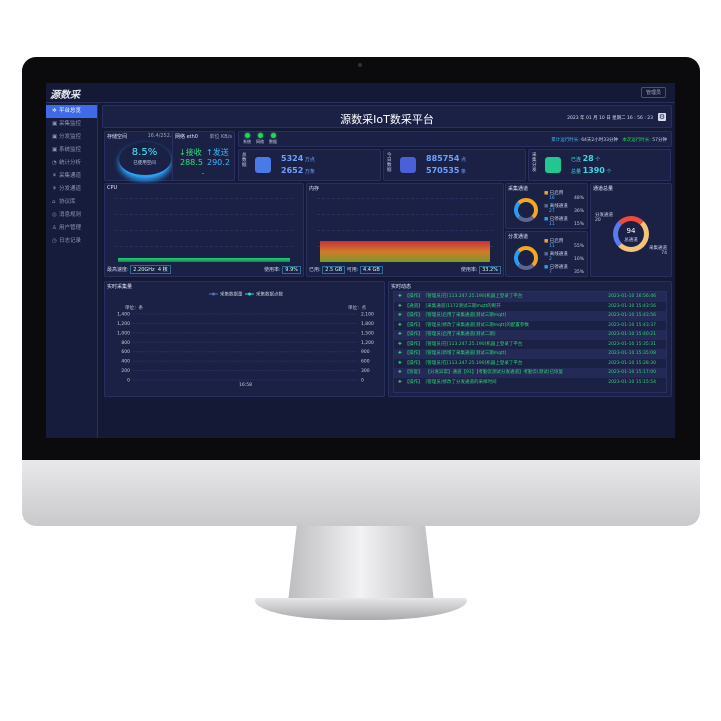  I want to click on datetime: 2023 年 01 月 10 日 星期二 16 : 56 : 23, so click(610, 118).